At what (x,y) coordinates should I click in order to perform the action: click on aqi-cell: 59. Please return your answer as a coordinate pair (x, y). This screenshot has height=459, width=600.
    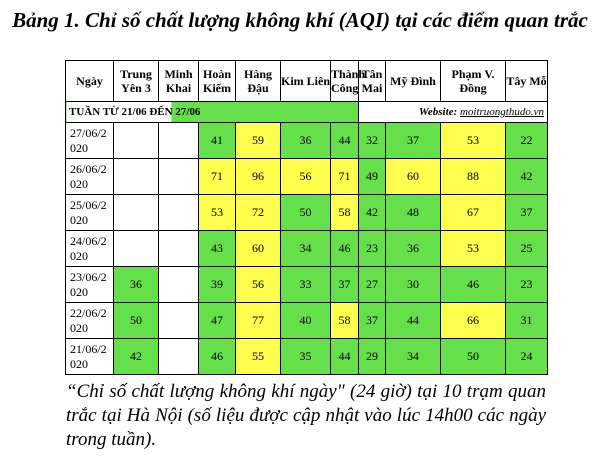
    Looking at the image, I should click on (258, 140).